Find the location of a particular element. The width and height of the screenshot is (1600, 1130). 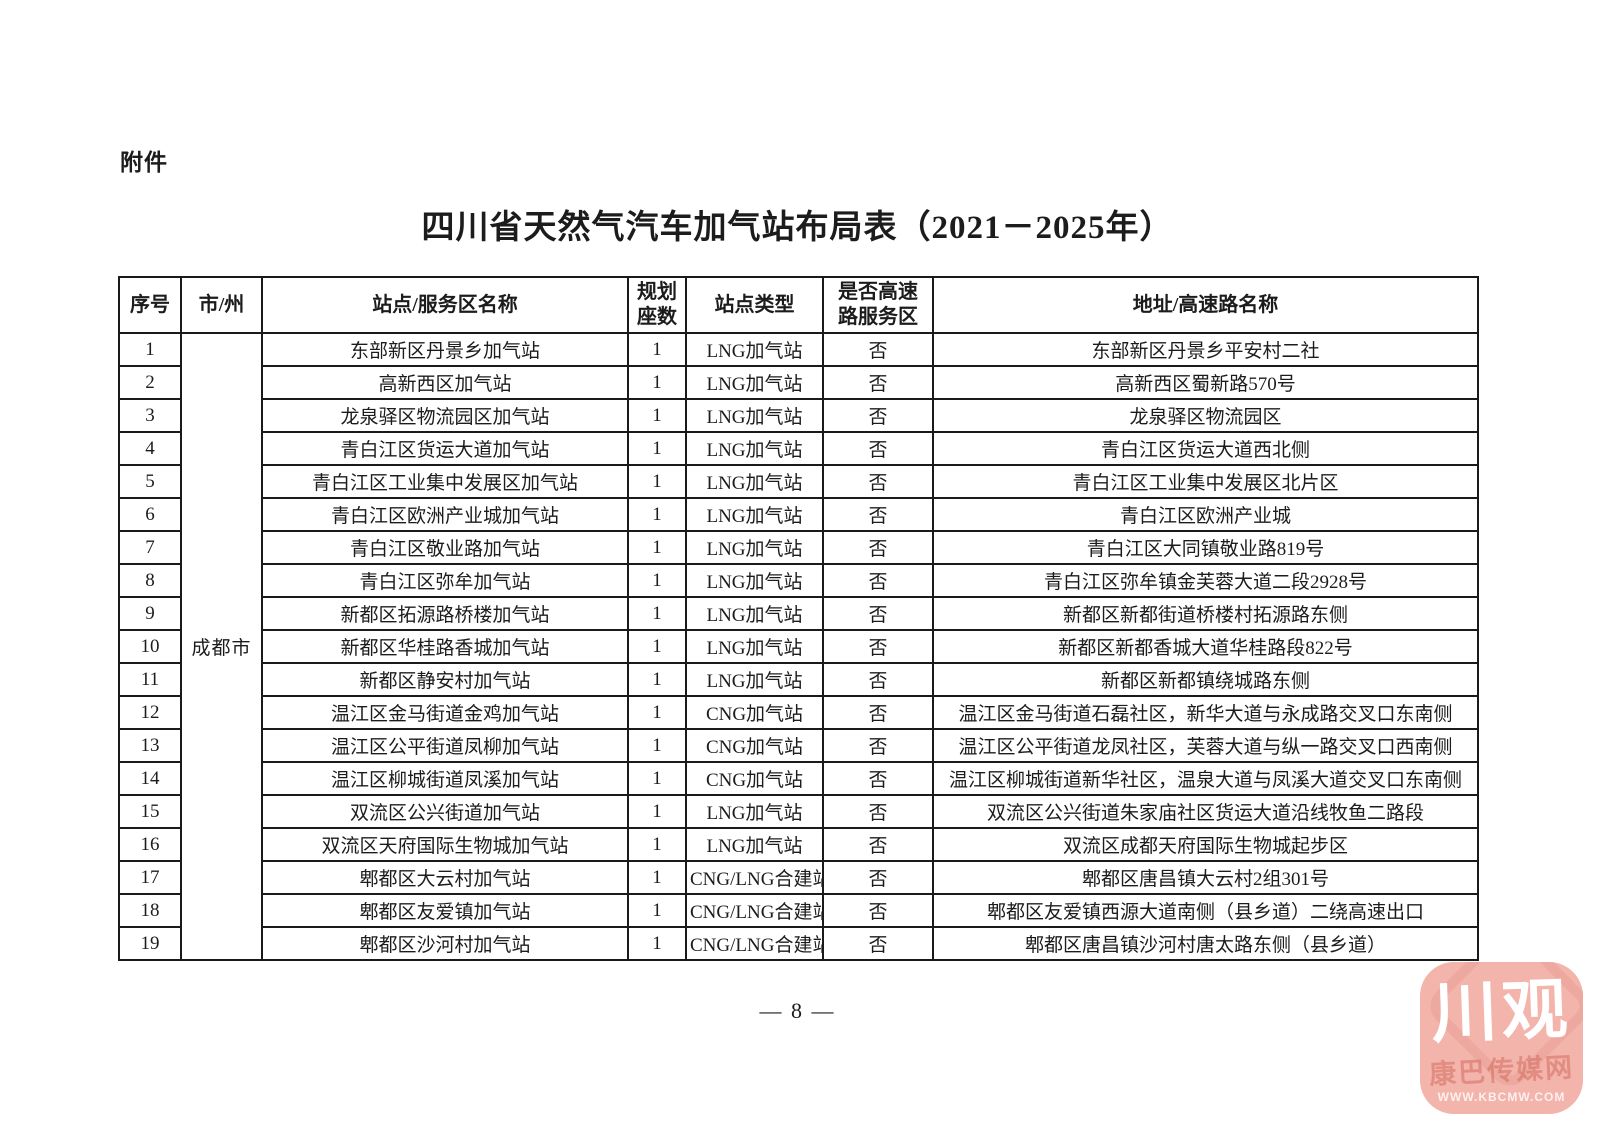

header-highway-line2: 路服务区 is located at coordinates (878, 317).